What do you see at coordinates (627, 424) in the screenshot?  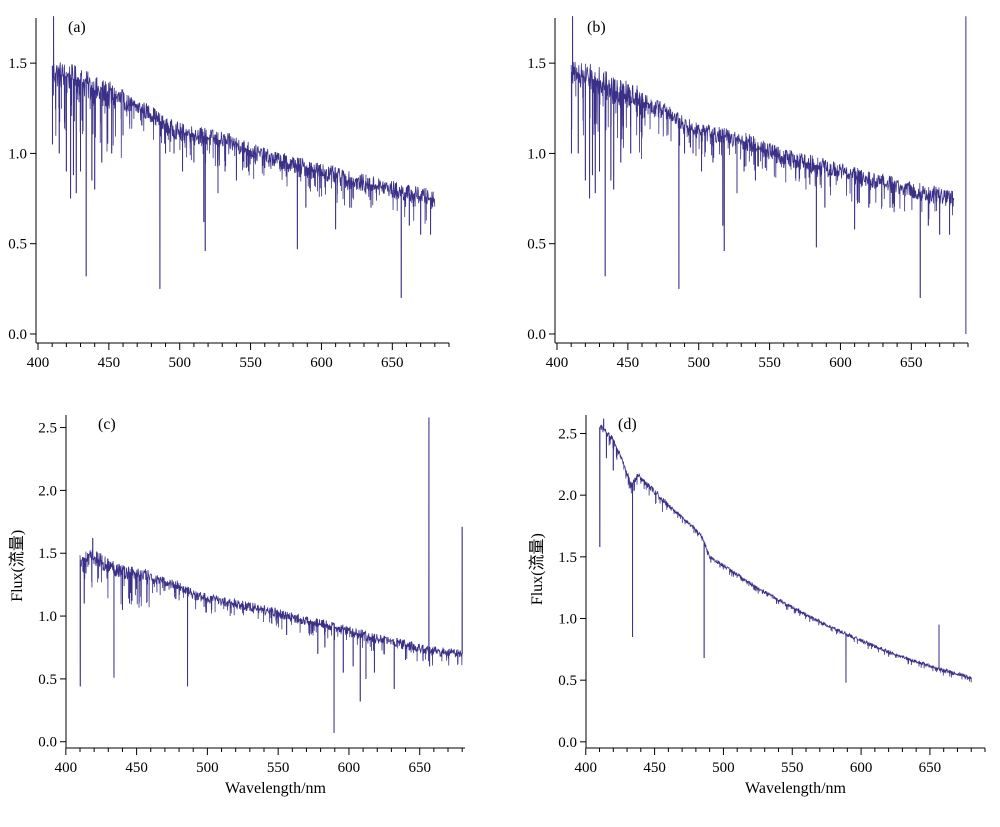 I see `panel-label: (d)` at bounding box center [627, 424].